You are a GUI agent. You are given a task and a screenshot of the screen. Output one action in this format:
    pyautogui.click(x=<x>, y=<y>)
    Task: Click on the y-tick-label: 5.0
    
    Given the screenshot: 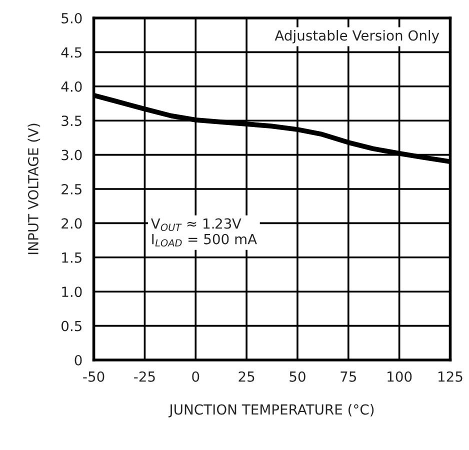 What is the action you would take?
    pyautogui.click(x=72, y=18)
    